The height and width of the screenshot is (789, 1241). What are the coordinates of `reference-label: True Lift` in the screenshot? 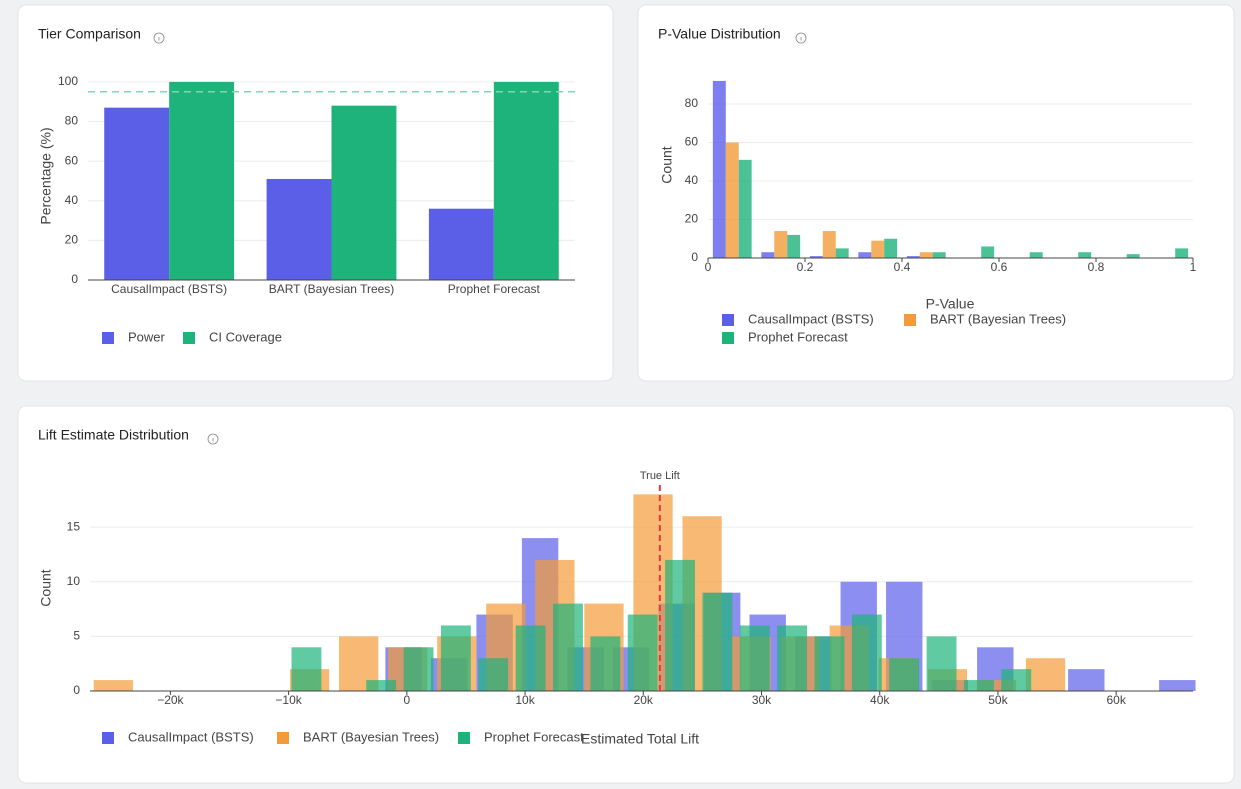 It's located at (660, 476).